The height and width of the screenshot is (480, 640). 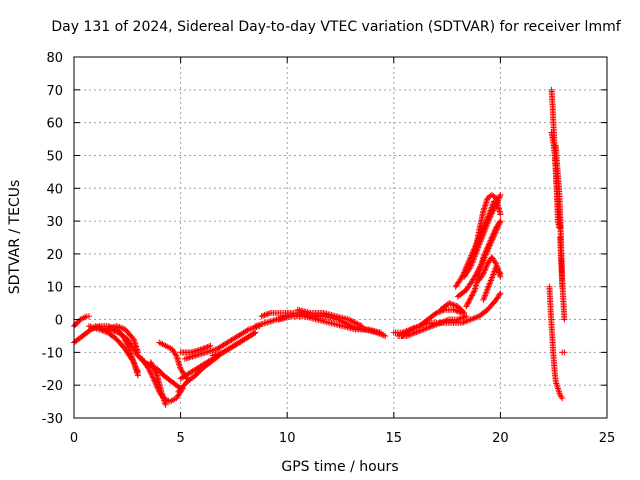 What do you see at coordinates (54, 91) in the screenshot?
I see `y-tick-label: 70` at bounding box center [54, 91].